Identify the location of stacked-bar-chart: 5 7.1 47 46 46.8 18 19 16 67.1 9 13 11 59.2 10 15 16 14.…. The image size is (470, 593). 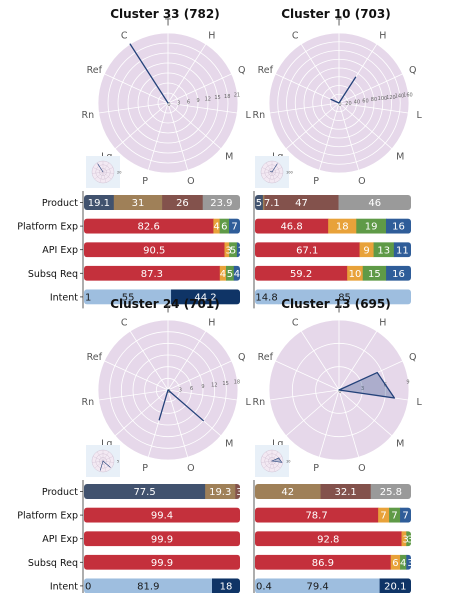
(332, 250).